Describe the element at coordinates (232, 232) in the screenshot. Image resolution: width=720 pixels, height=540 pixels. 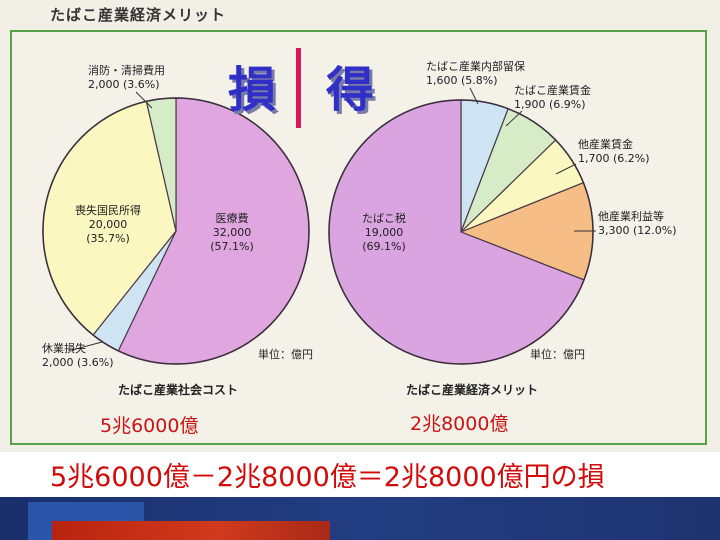
I see `pie1-label-1: 32,000` at that location.